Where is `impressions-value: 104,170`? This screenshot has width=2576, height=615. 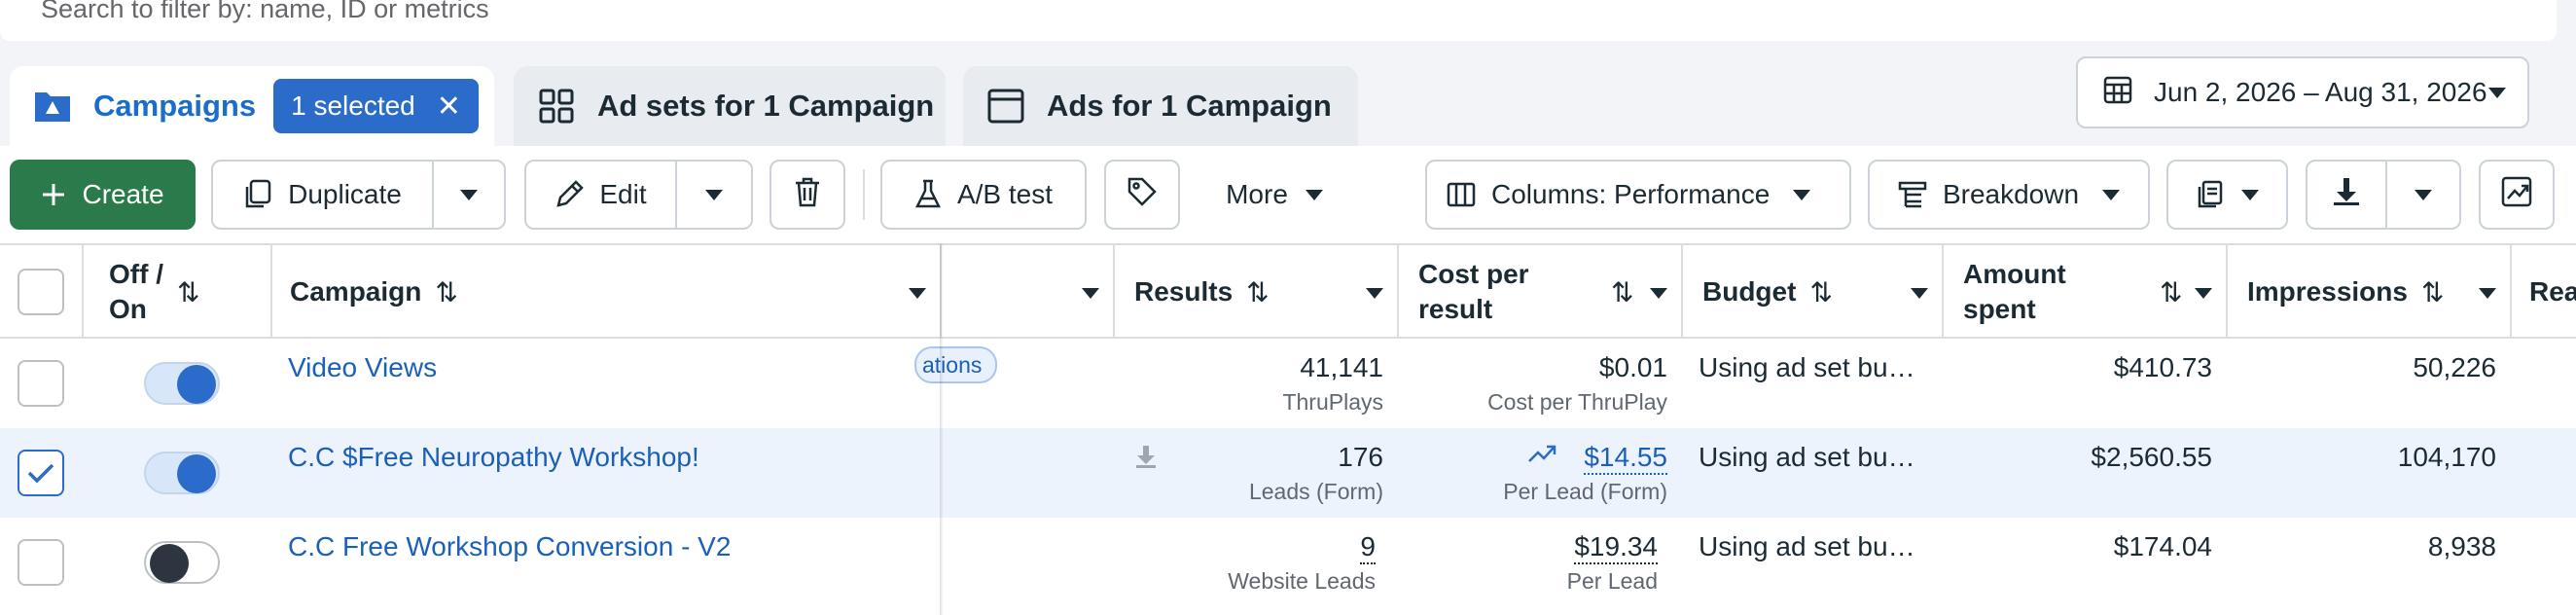
impressions-value: 104,170 is located at coordinates (2446, 457).